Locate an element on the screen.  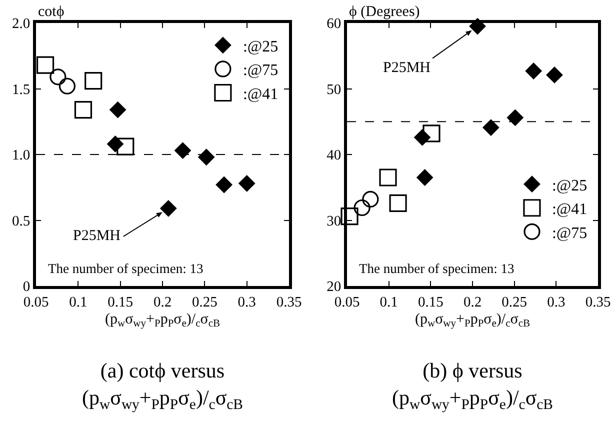
y-tick-label: 0 is located at coordinates (26, 287).